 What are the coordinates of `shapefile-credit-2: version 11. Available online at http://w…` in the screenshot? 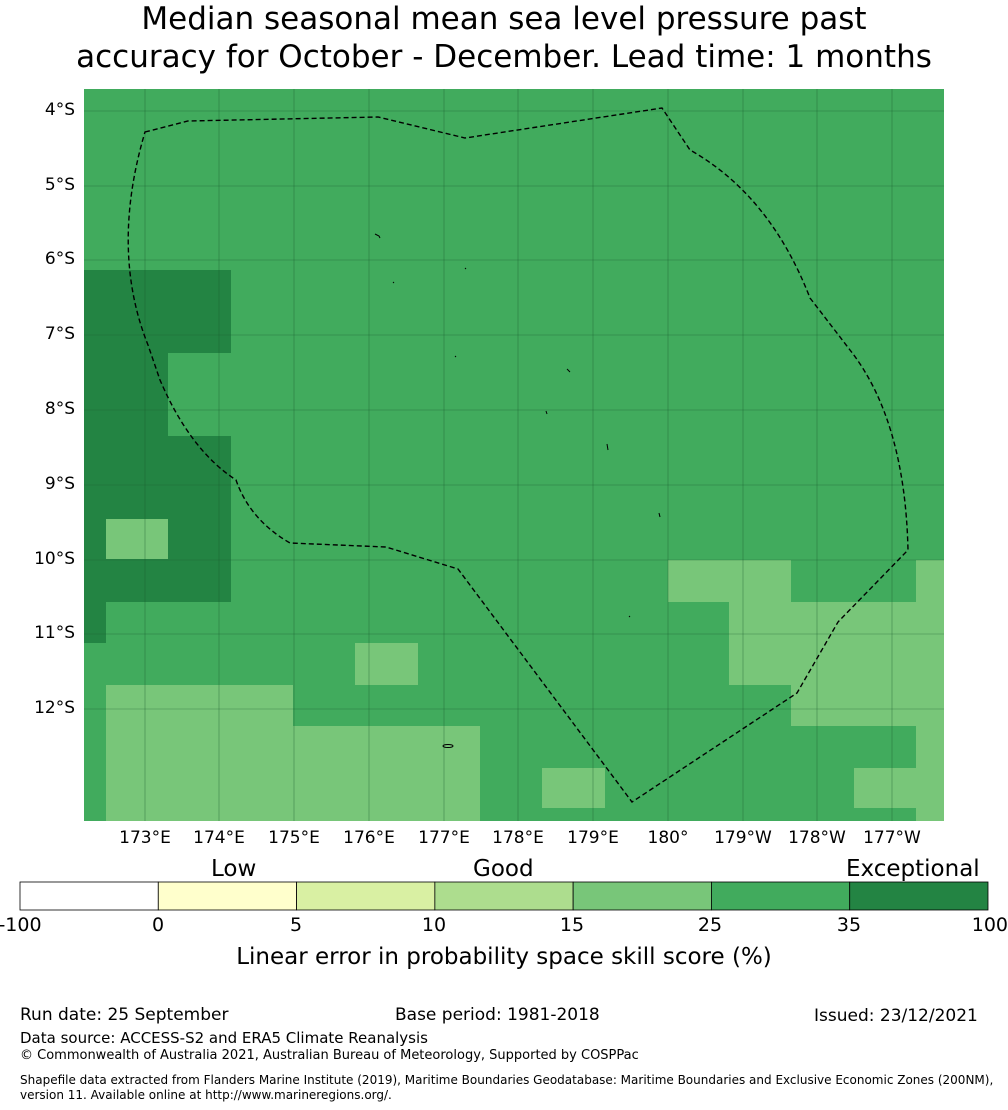 It's located at (206, 1095).